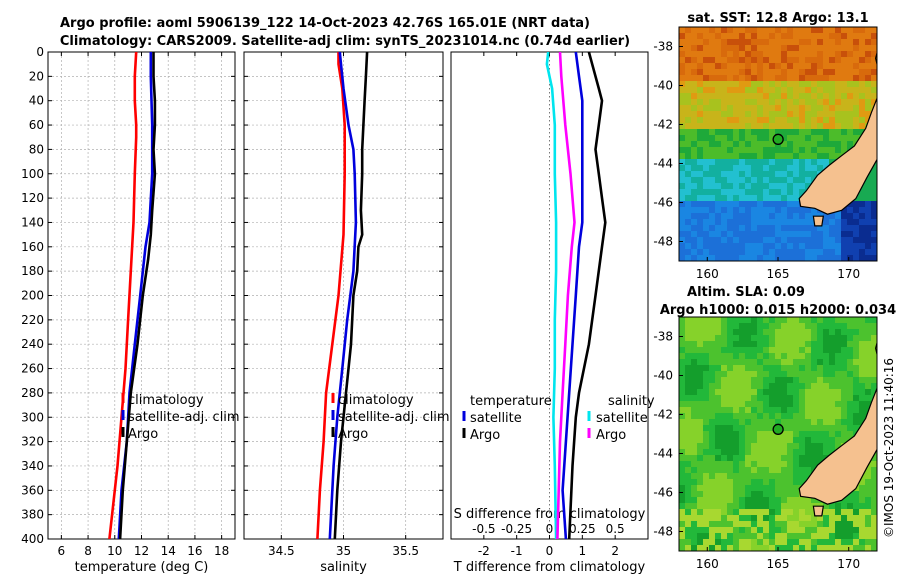  I want to click on x-top-tick-label: -0.5, so click(483, 529).